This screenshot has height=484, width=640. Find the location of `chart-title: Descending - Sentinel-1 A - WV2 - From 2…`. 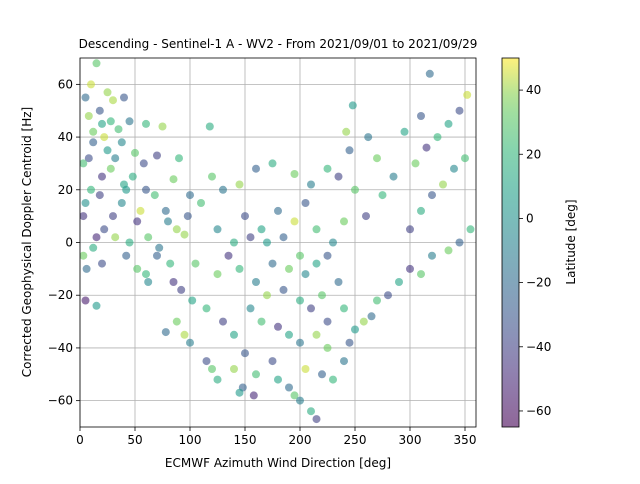

chart-title: Descending - Sentinel-1 A - WV2 - From 2… is located at coordinates (278, 44).